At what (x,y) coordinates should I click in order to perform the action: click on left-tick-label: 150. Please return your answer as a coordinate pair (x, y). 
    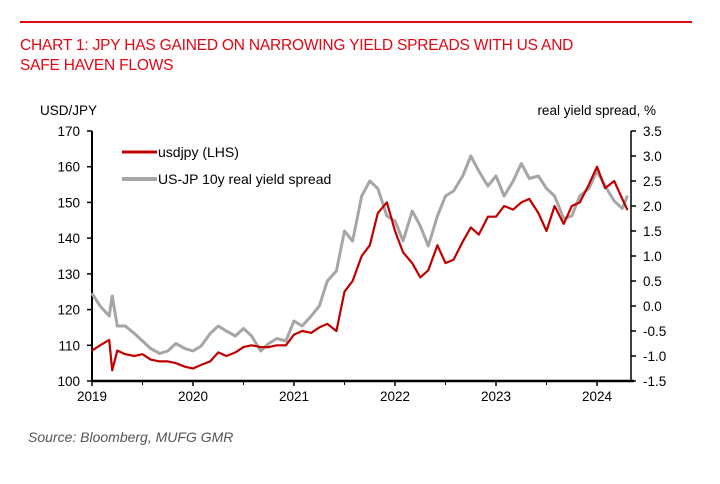
    Looking at the image, I should click on (68, 202).